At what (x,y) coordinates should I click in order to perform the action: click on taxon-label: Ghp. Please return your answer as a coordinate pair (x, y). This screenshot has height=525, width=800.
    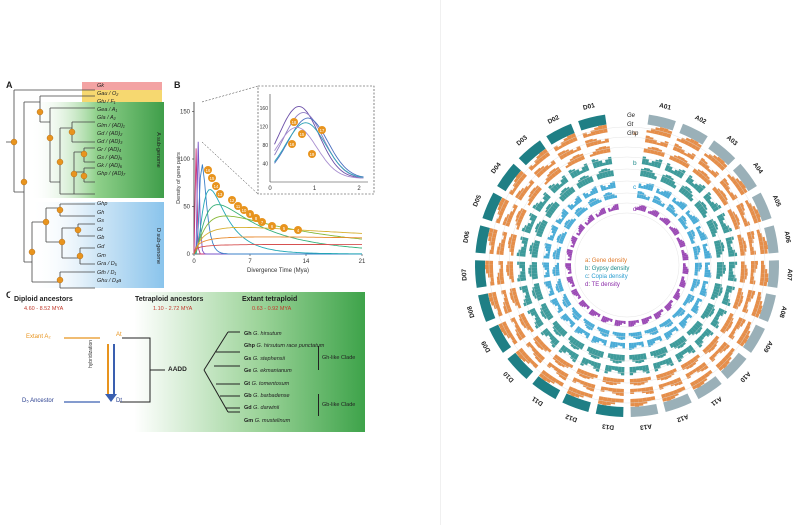
    Looking at the image, I should click on (102, 204).